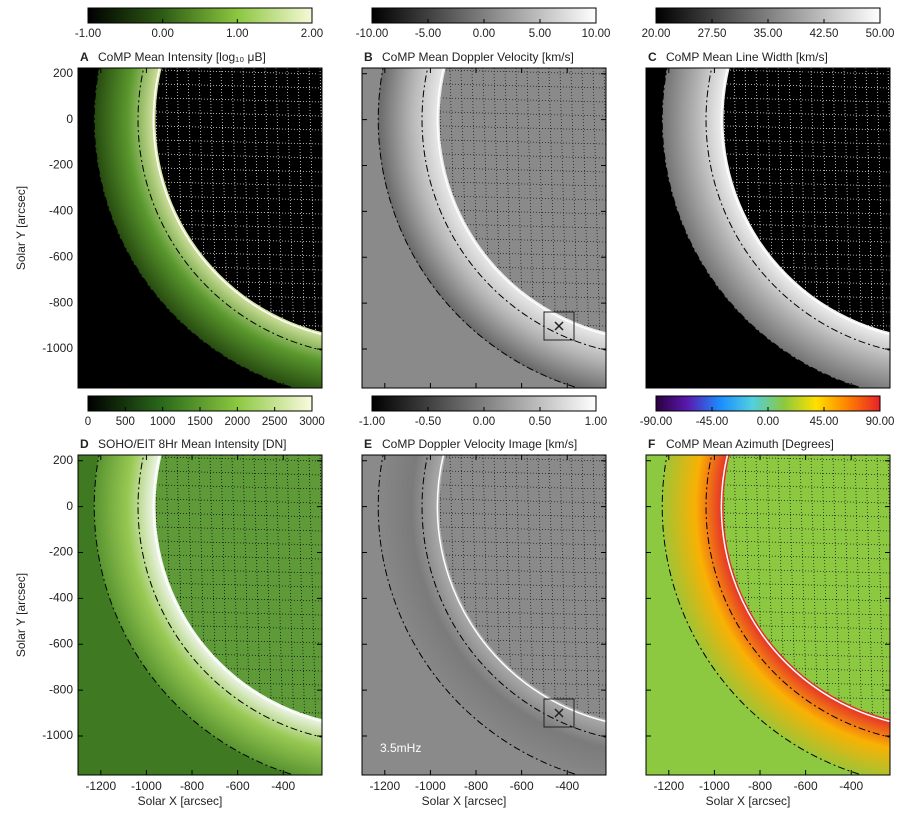  I want to click on colorbar-tick-label: 3000, so click(312, 422).